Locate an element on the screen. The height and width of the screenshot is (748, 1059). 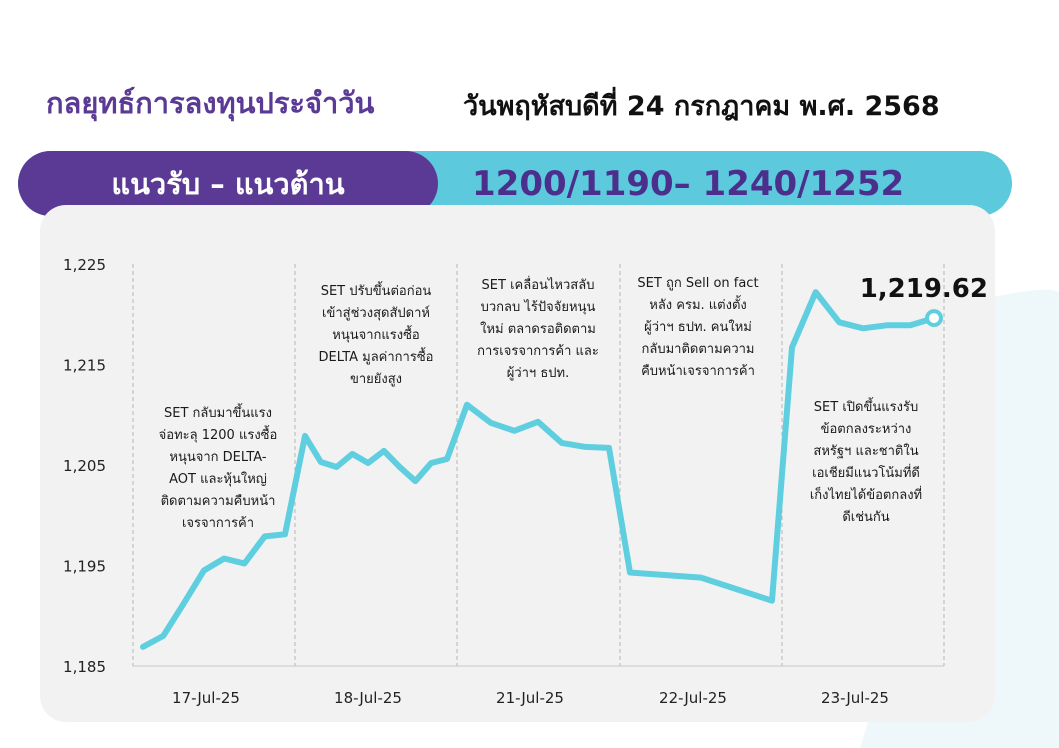
y-tick-label: 1,195 is located at coordinates (84, 567).